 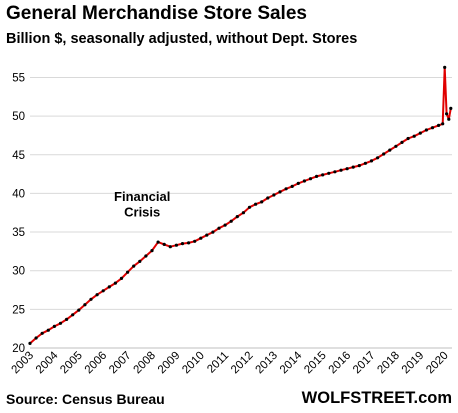 What do you see at coordinates (120, 363) in the screenshot?
I see `x-tick-label: 2007` at bounding box center [120, 363].